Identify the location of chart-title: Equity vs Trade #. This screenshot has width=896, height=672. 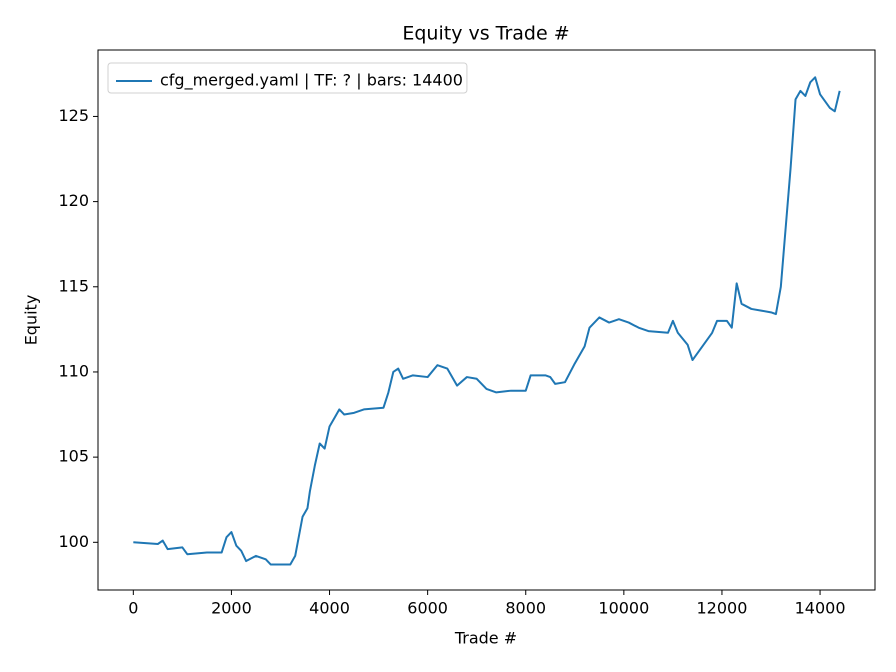
(485, 34).